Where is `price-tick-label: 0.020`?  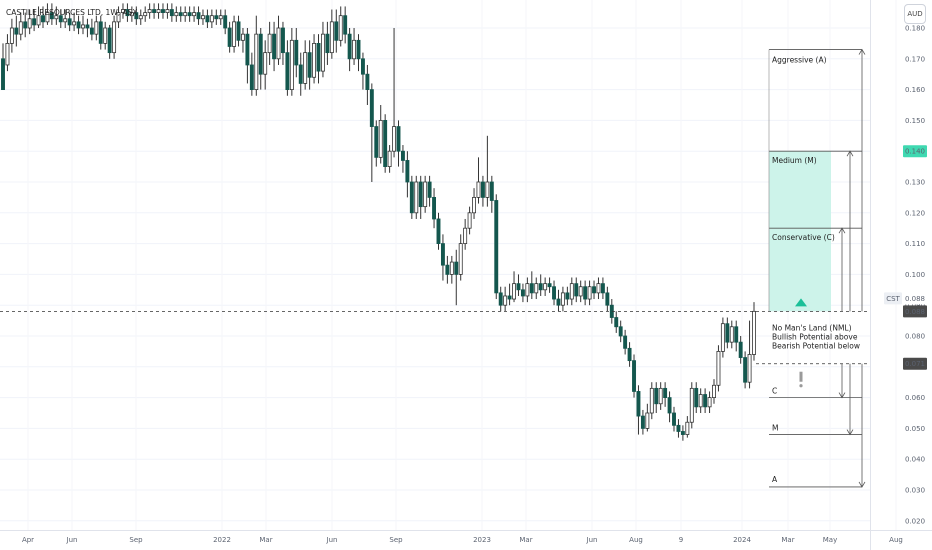
price-tick-label: 0.020 is located at coordinates (915, 521).